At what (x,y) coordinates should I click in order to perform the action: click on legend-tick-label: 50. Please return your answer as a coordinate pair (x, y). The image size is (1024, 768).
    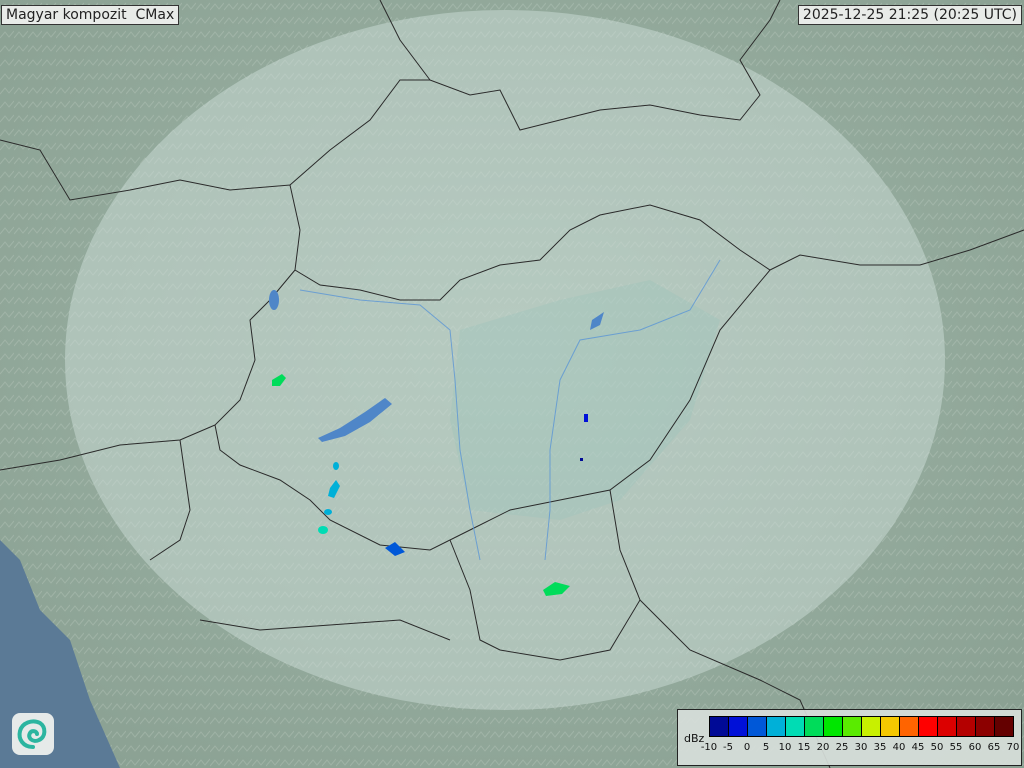
    Looking at the image, I should click on (937, 747).